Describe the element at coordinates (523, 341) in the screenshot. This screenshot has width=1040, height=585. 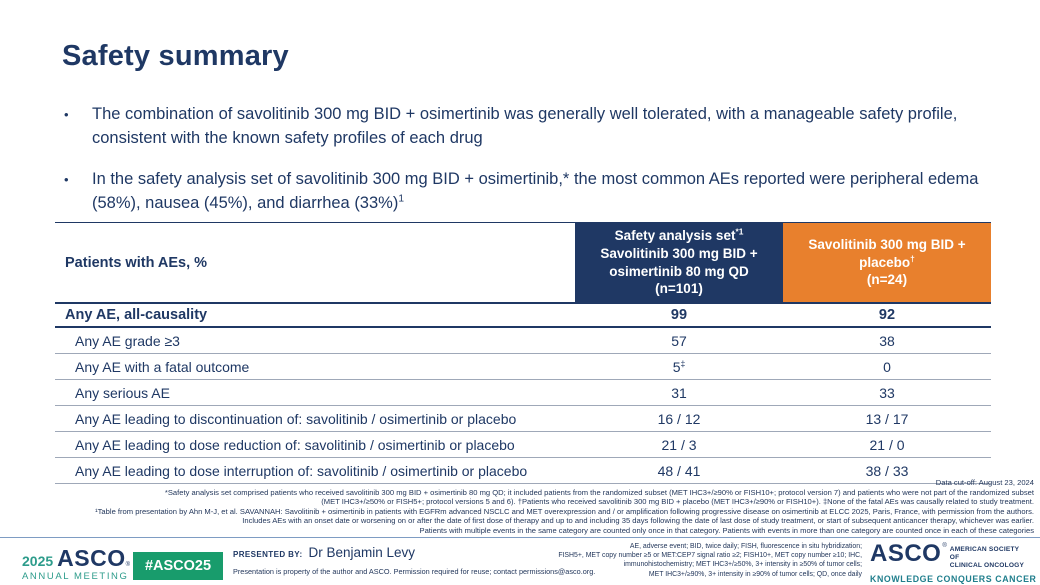
I see `table-row: Any AE grade ≥3 57 38` at that location.